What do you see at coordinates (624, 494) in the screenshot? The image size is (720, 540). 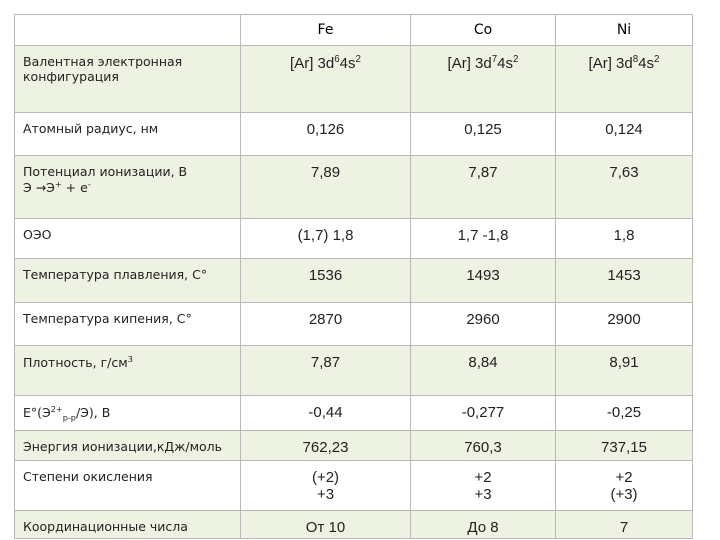 I see `cell-line: (+3)` at bounding box center [624, 494].